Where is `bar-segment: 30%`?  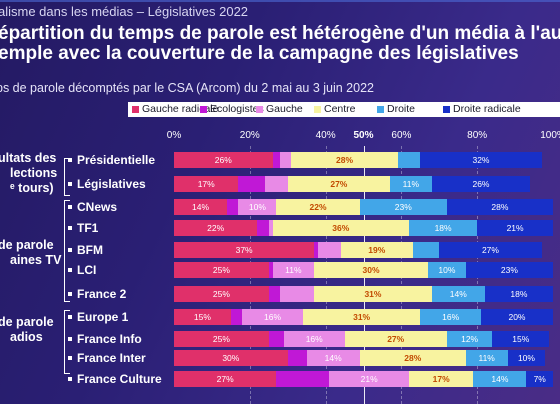 bar-segment: 30% is located at coordinates (231, 358).